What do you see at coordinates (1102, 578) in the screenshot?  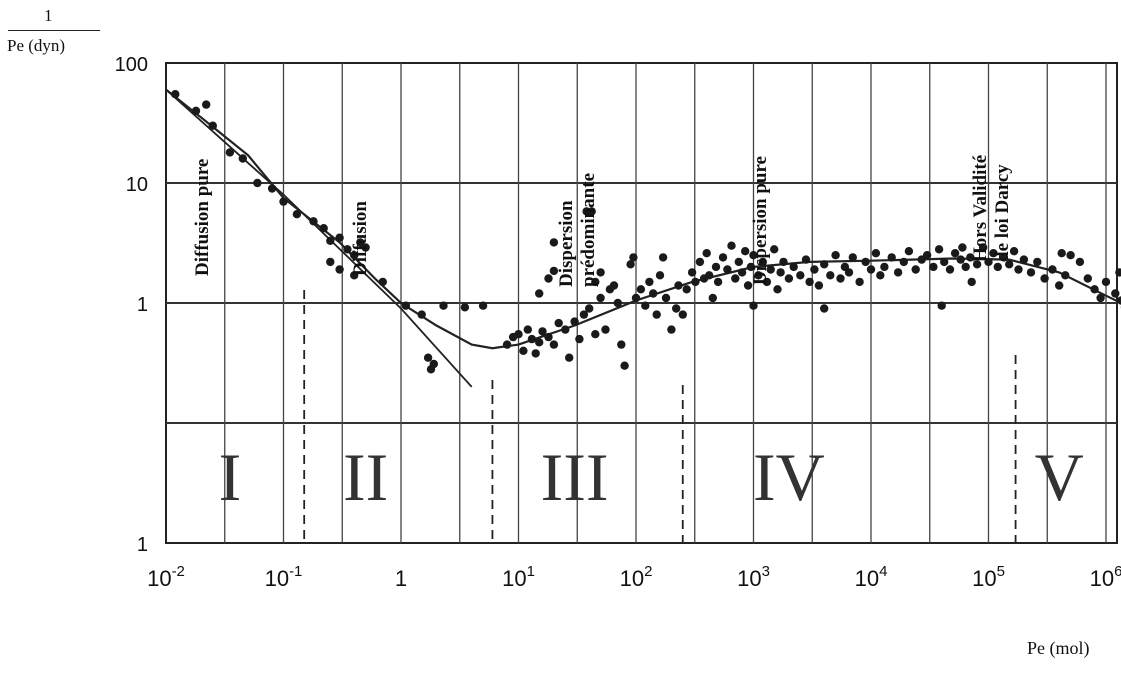 I see `x-tick-base: 10` at bounding box center [1102, 578].